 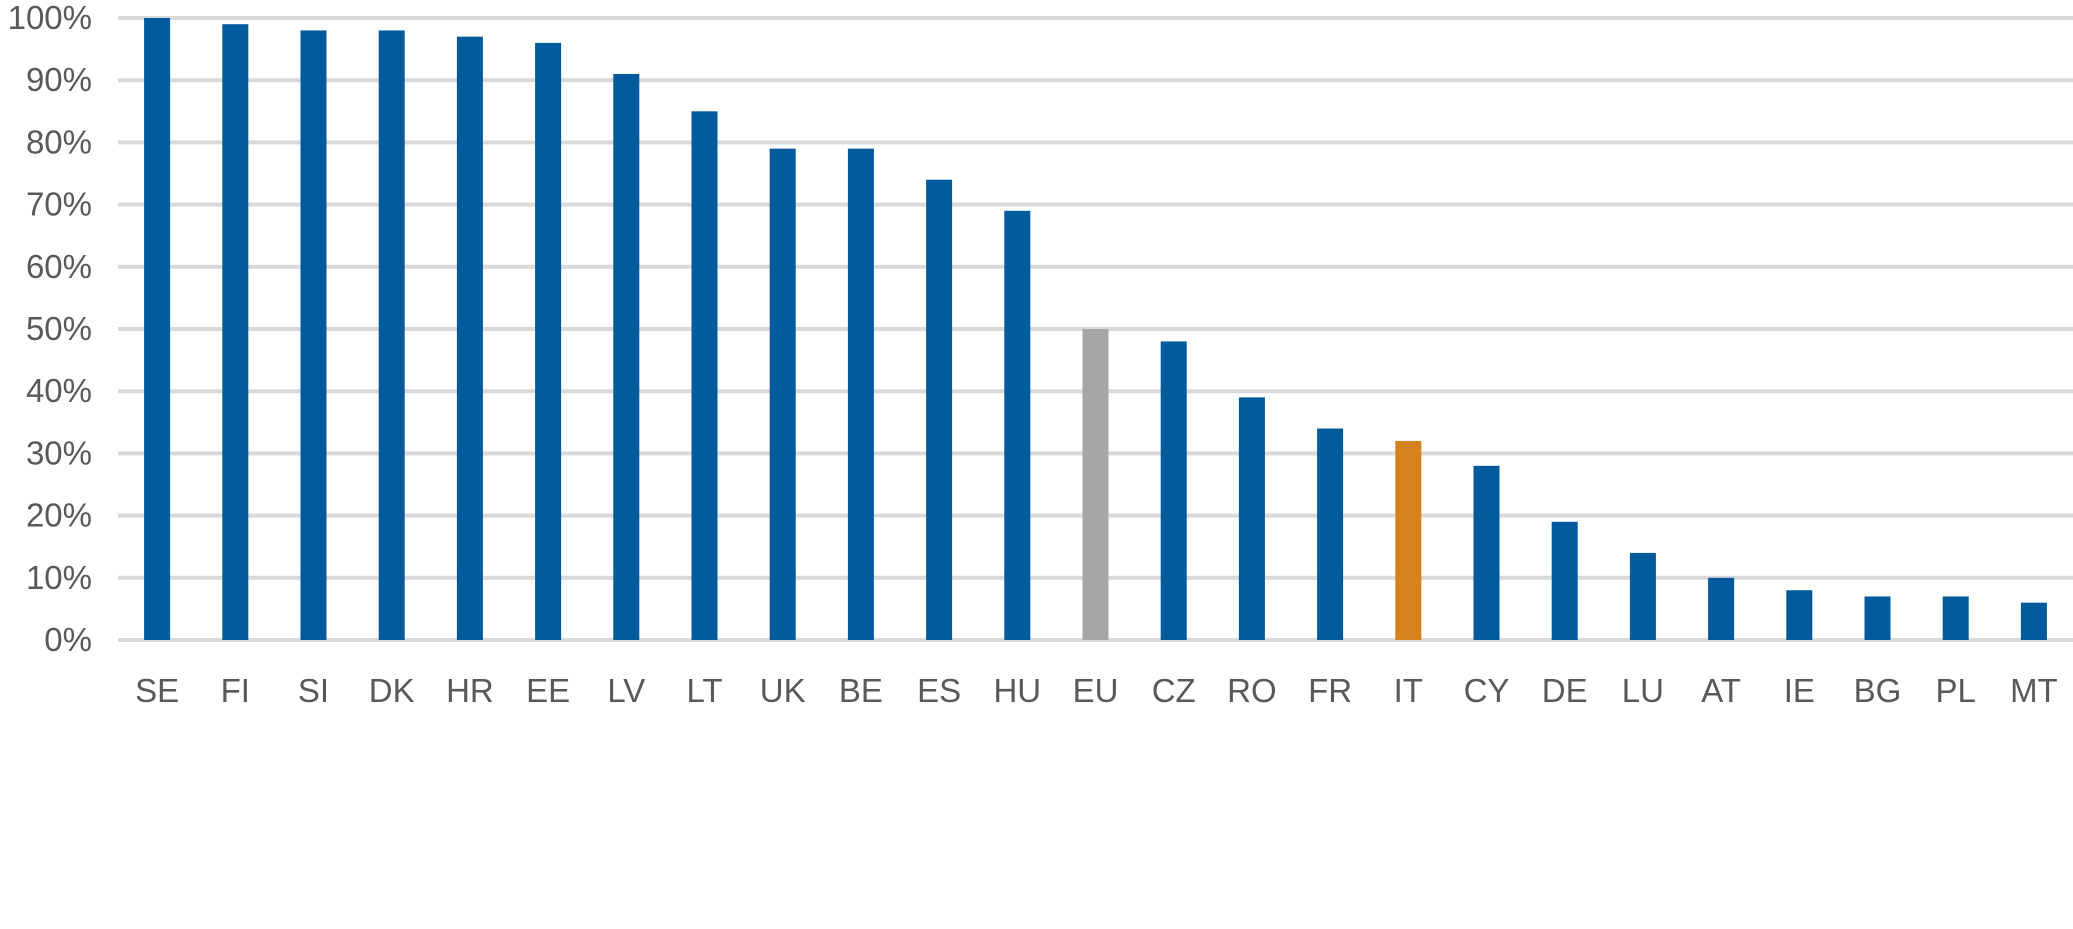 What do you see at coordinates (548, 690) in the screenshot?
I see `x-tick-label-ee: EE` at bounding box center [548, 690].